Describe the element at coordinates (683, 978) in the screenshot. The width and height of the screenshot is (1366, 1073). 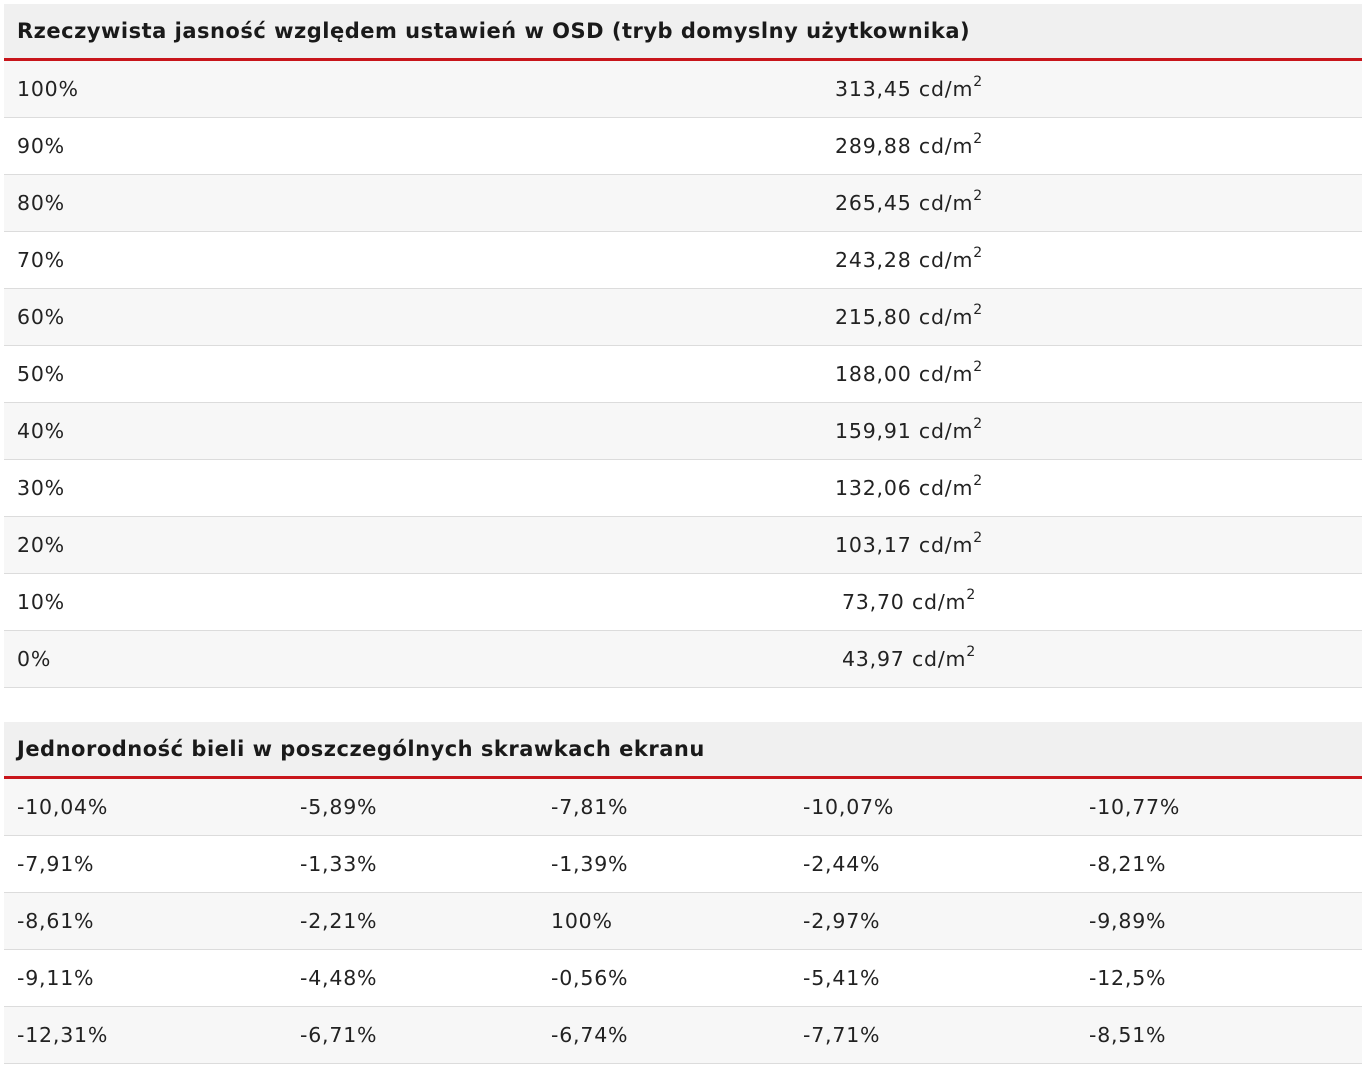
I see `table-row: -9,11% -4,48% -0,56% -5,41% -12,5%` at that location.